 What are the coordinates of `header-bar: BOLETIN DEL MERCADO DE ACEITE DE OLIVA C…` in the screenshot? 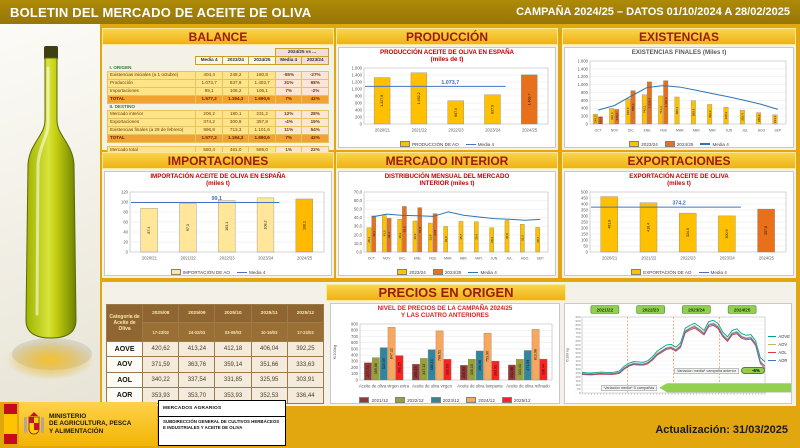 It's located at (400, 12).